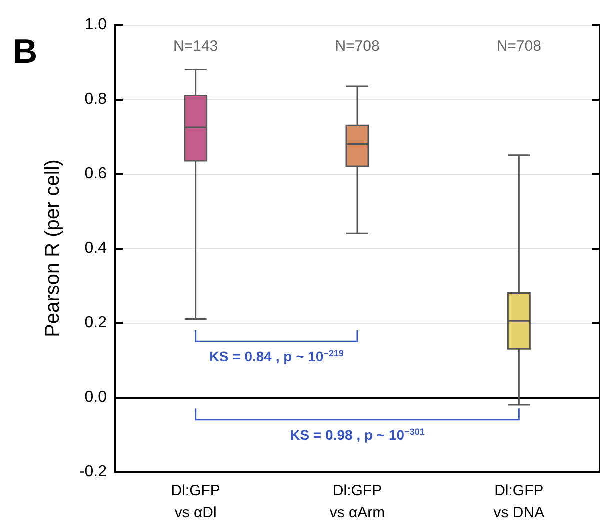 The height and width of the screenshot is (532, 600). Describe the element at coordinates (96, 323) in the screenshot. I see `y-tick-label: 0.2` at that location.